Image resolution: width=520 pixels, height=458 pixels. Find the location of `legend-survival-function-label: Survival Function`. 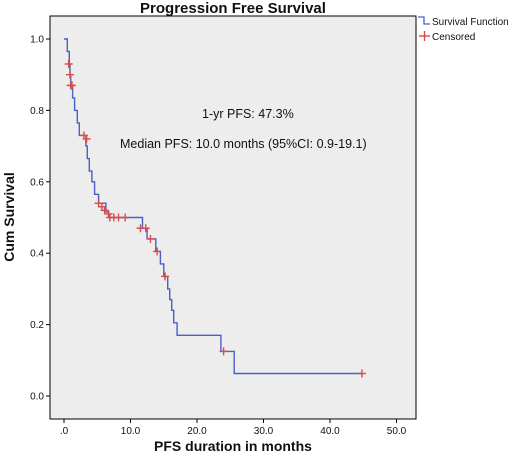

legend-survival-function-label: Survival Function is located at coordinates (470, 22).